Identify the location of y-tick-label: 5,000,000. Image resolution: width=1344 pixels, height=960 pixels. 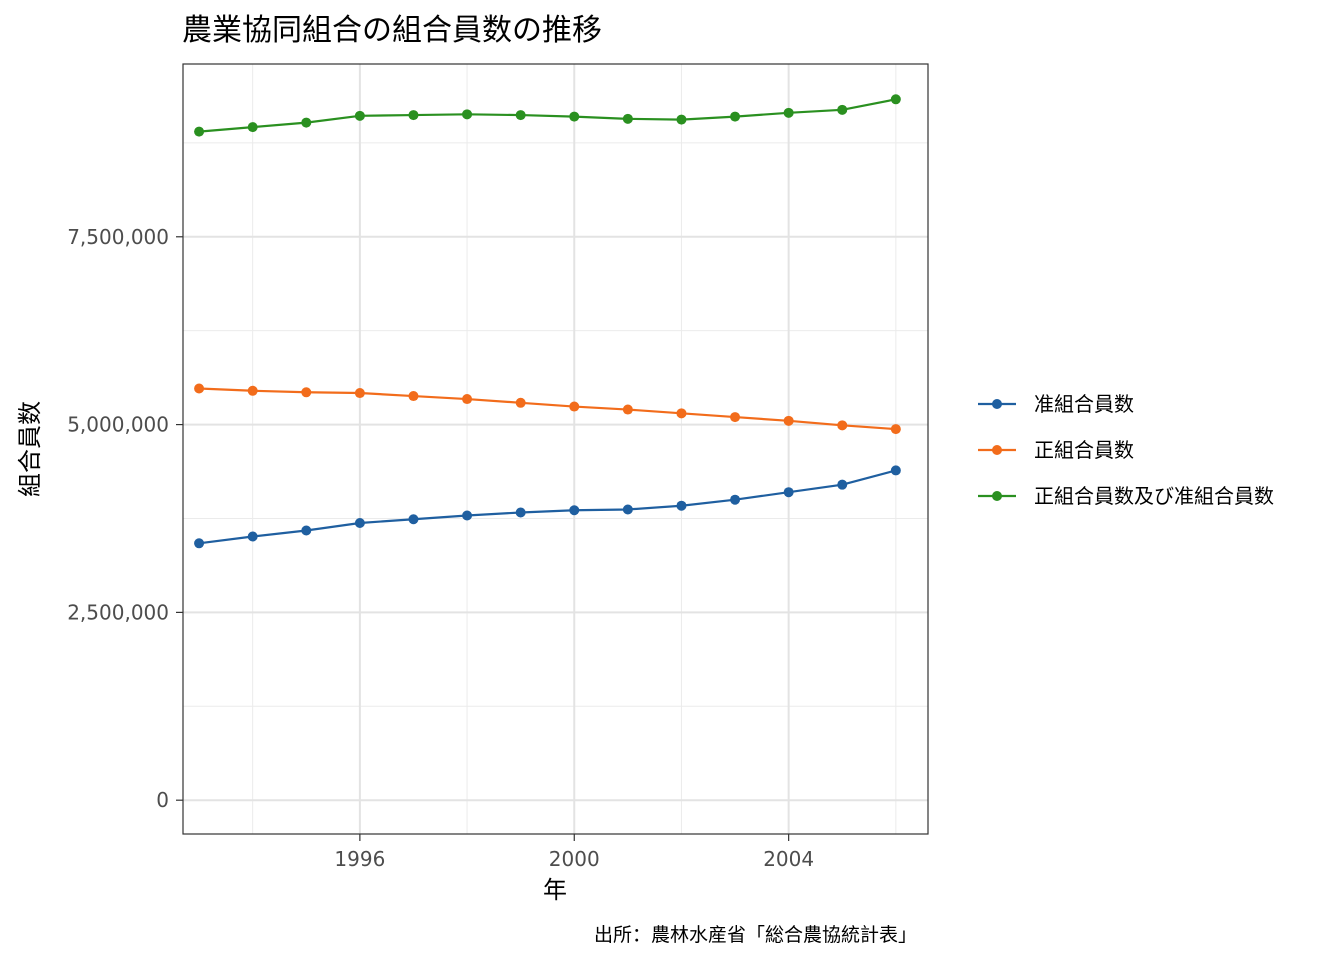
(118, 425).